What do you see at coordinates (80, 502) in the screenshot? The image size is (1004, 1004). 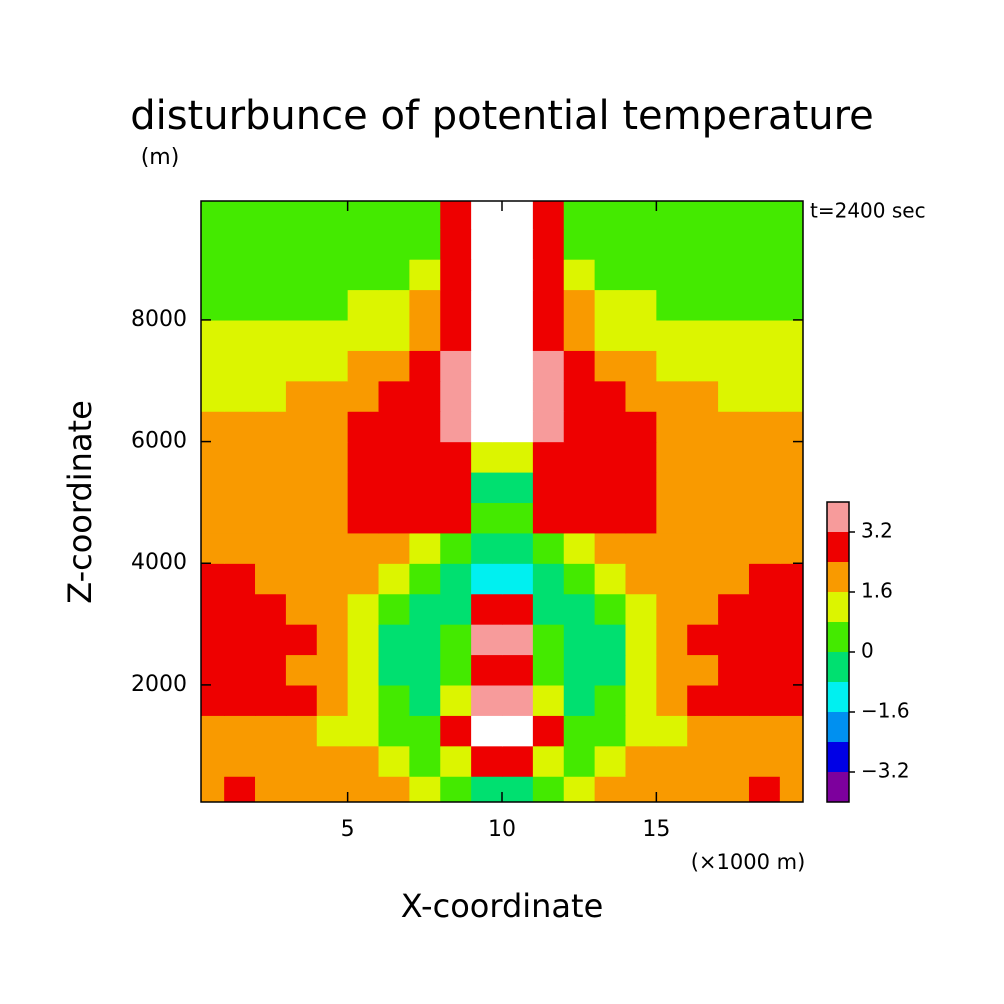 I see `y-axis-label: Z-coordinate` at bounding box center [80, 502].